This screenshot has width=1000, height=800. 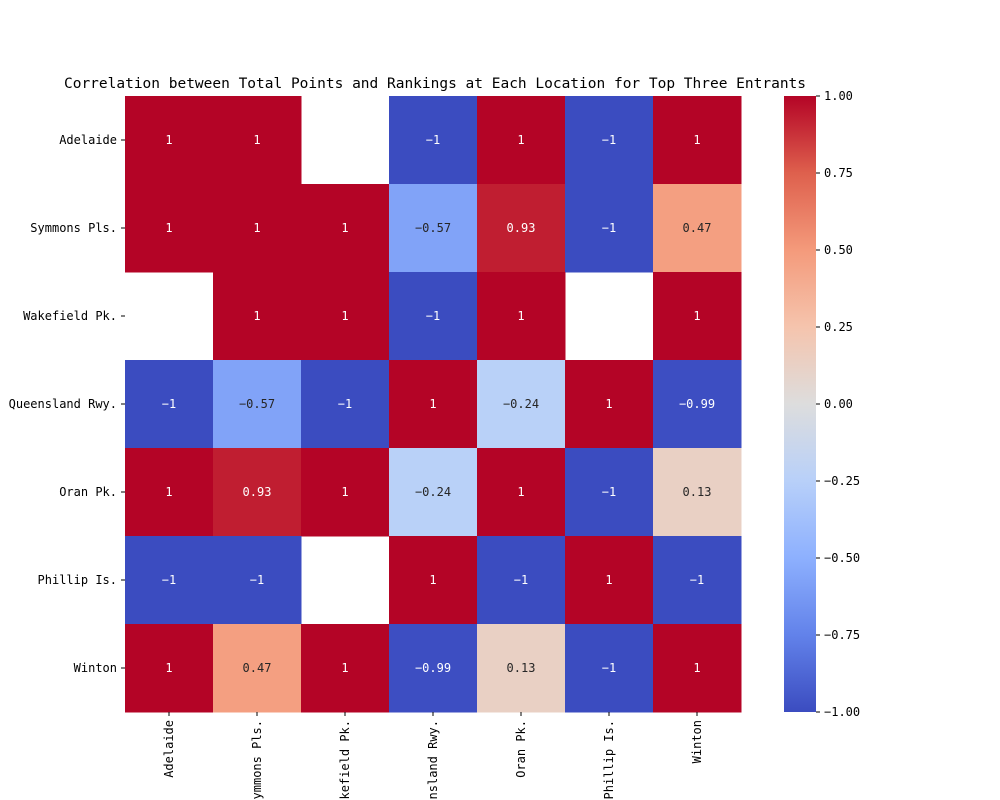 What do you see at coordinates (838, 173) in the screenshot?
I see `colorbar-tick-label: 0.75` at bounding box center [838, 173].